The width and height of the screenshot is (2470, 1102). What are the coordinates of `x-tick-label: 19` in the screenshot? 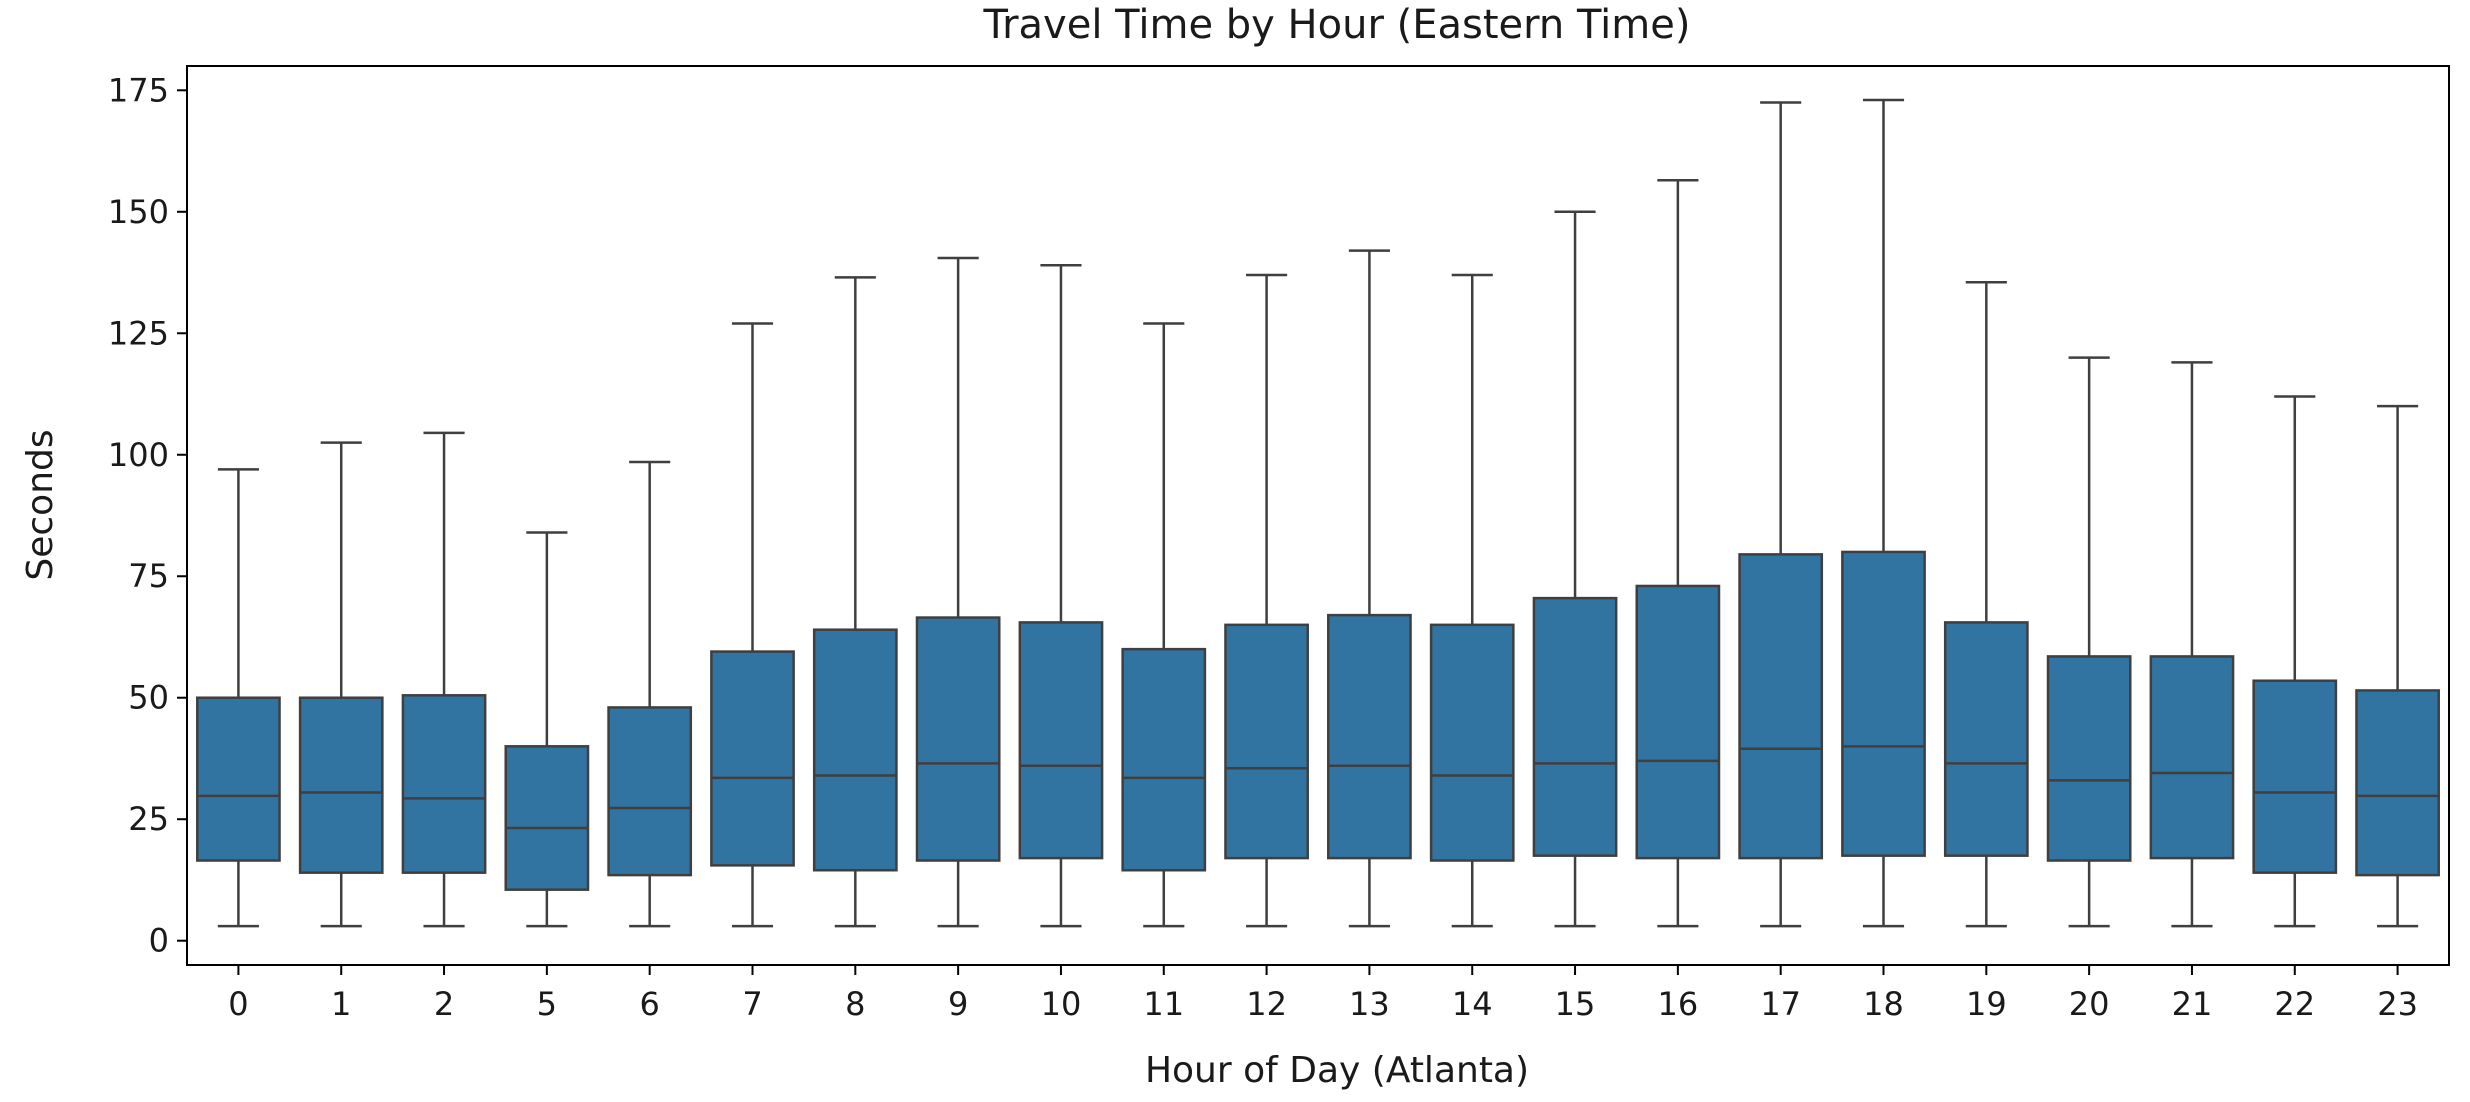 It's located at (1986, 1004).